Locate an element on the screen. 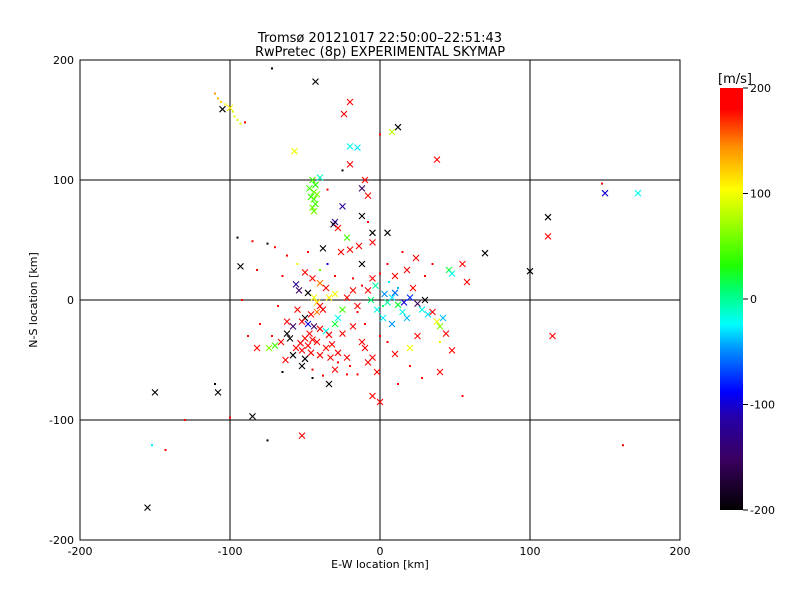 Image resolution: width=800 pixels, height=600 pixels. colorbar-tick-label: 100 is located at coordinates (760, 194).